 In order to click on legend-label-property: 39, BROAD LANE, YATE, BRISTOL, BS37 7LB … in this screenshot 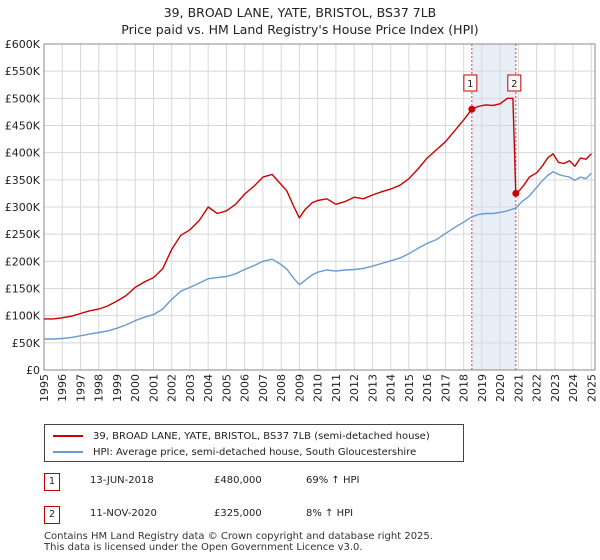, I will do `click(261, 436)`.